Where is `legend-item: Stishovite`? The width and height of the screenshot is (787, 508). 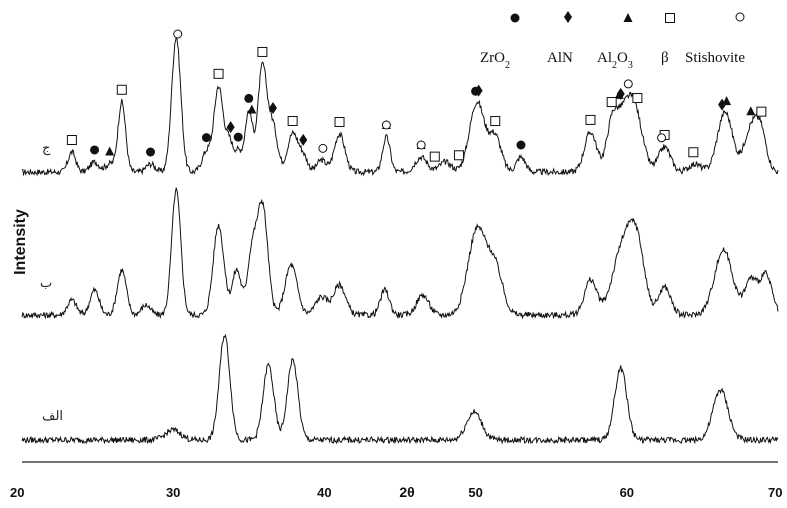 legend-item: Stishovite is located at coordinates (715, 39).